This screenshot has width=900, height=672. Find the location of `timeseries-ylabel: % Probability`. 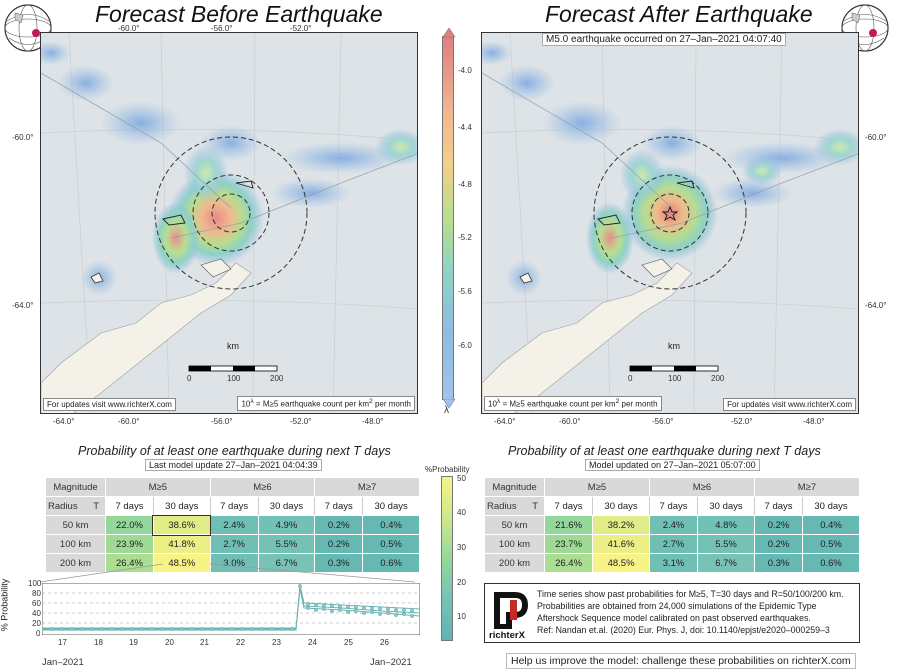

timeseries-ylabel: % Probability is located at coordinates (5, 605).